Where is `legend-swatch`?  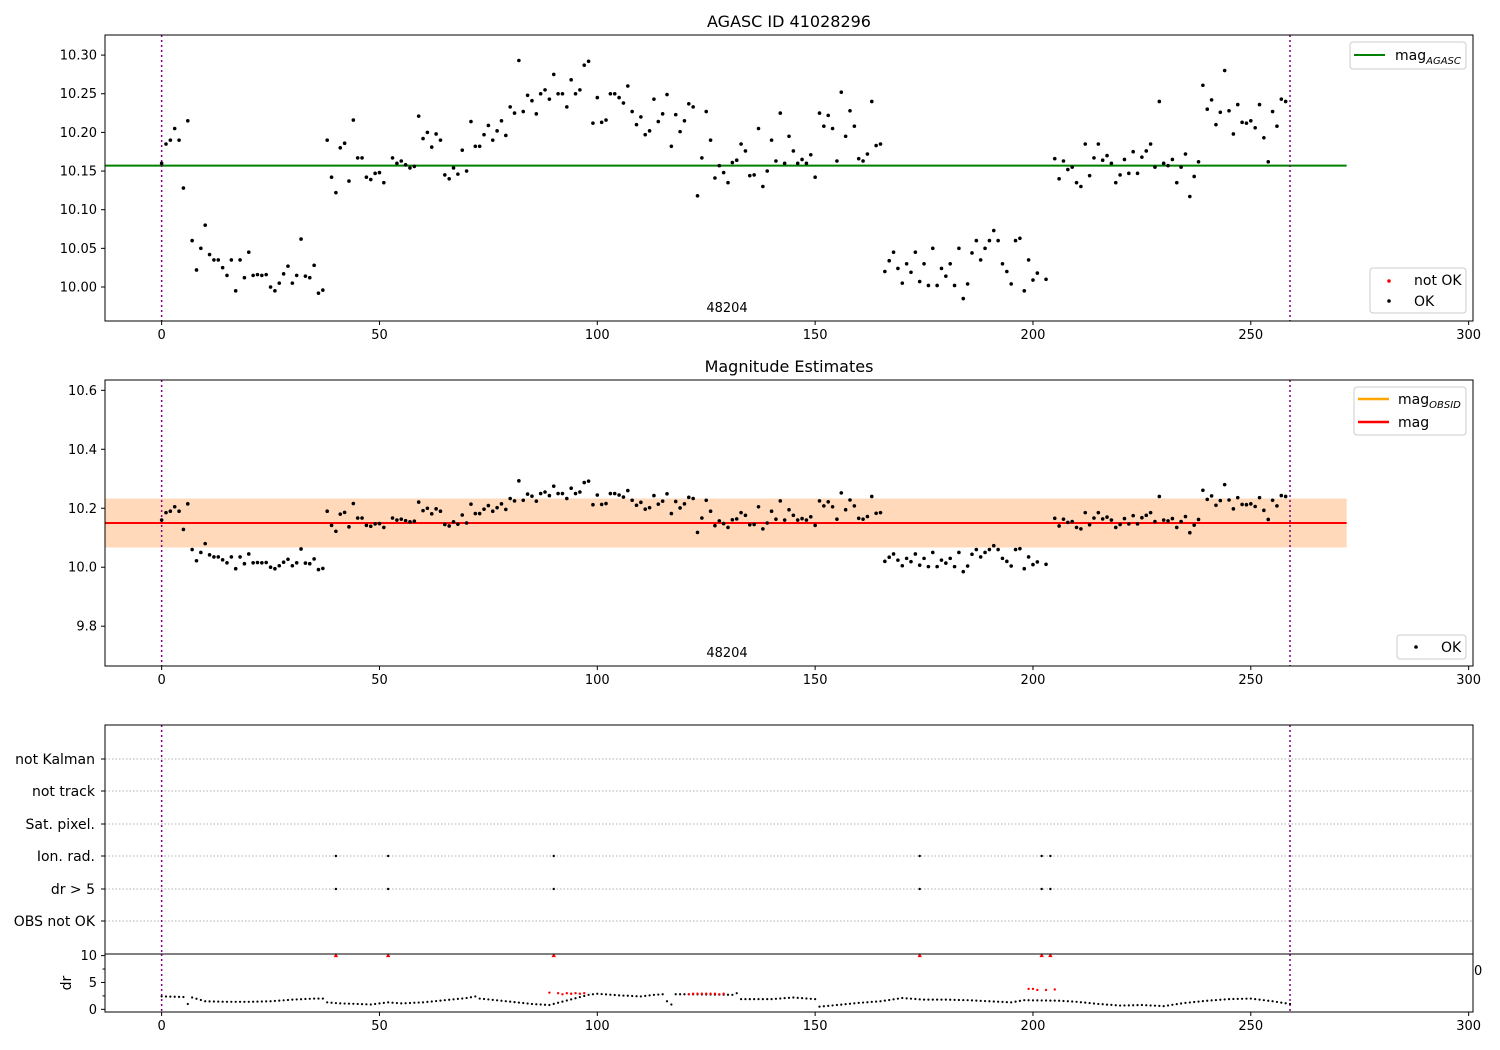
legend-swatch is located at coordinates (1389, 301).